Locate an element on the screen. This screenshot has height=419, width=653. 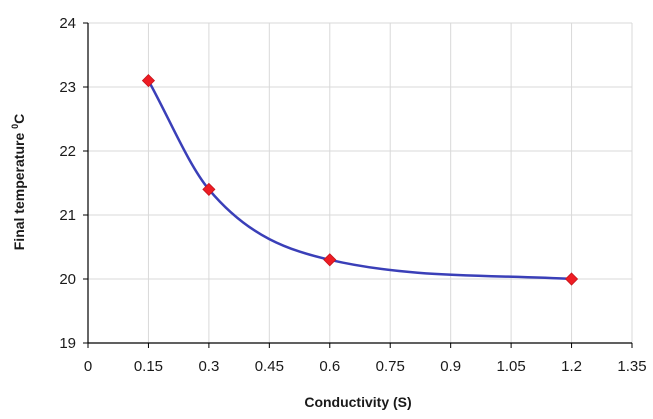
y-axis-title: Final temperature 0C is located at coordinates (18, 182).